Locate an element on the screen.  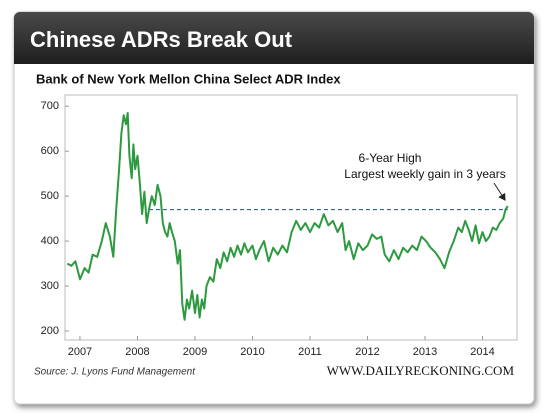
x-tick-label: 2010 is located at coordinates (252, 352).